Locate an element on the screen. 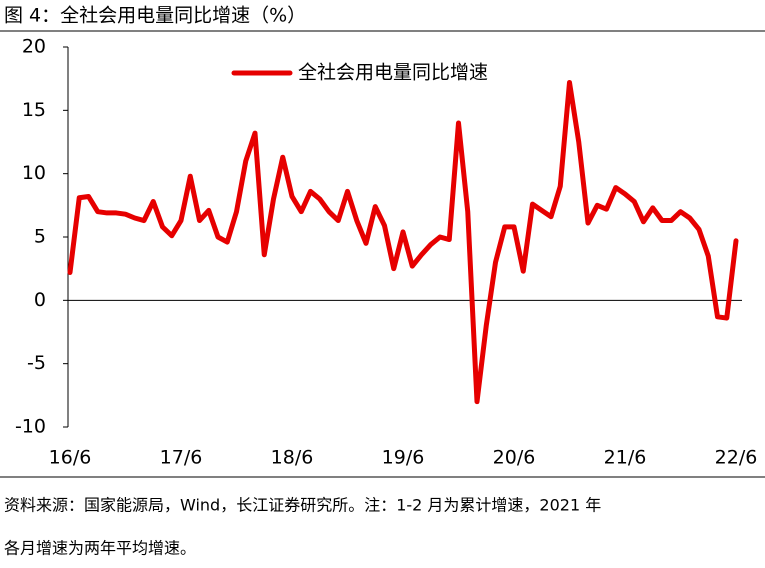  y-tick-label: 20 is located at coordinates (34, 47).